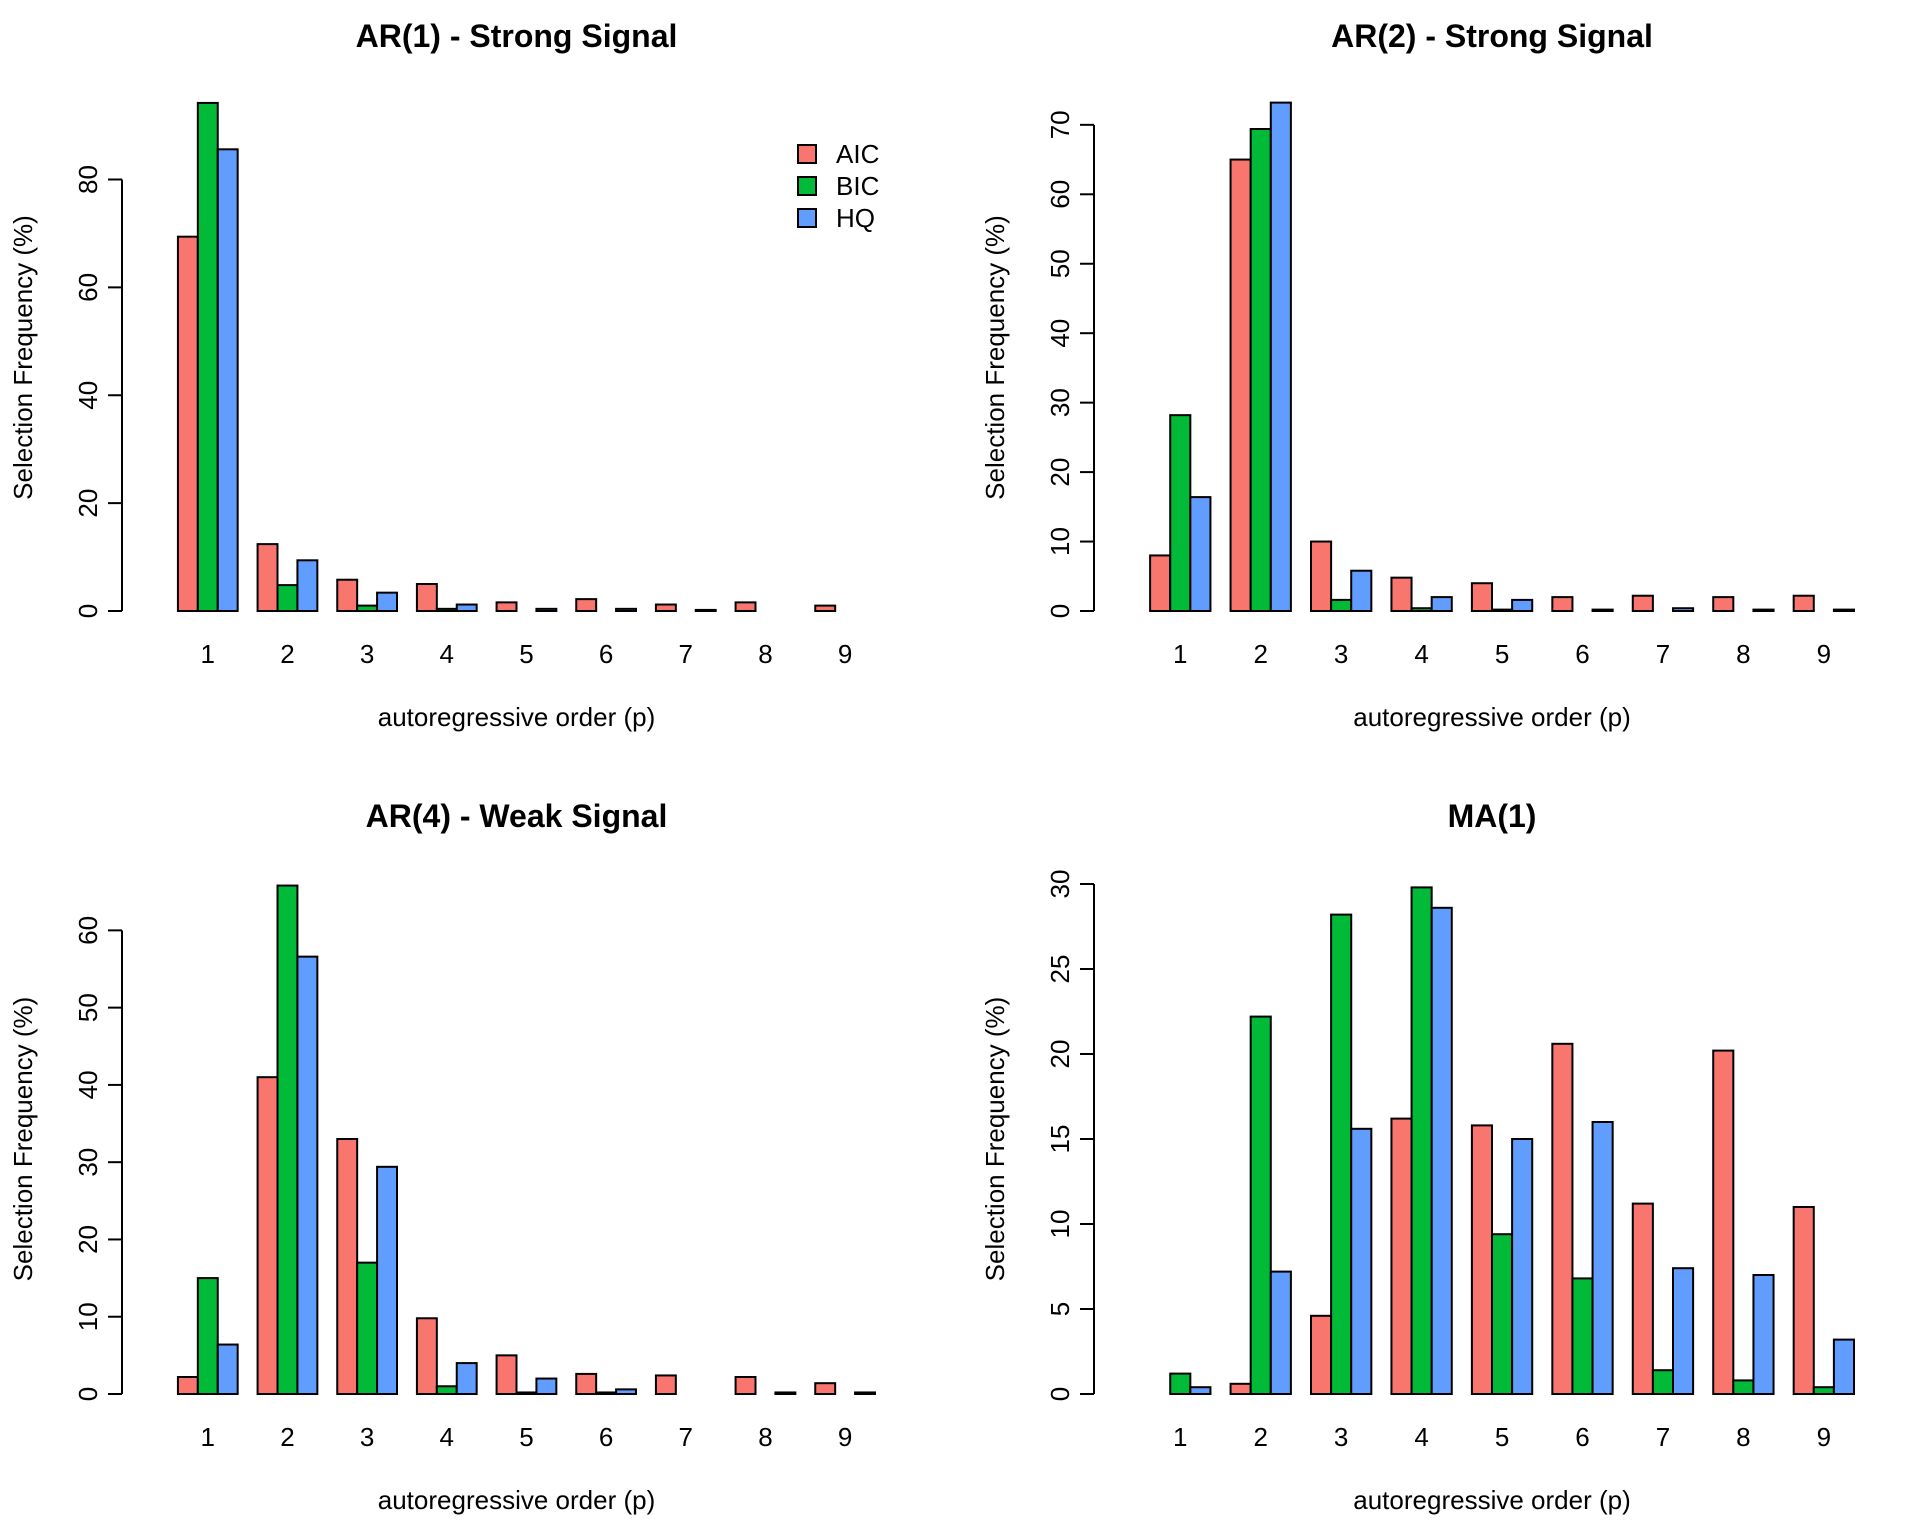 The width and height of the screenshot is (1920, 1536). I want to click on chart-title: AR(2) - Strong Signal, so click(1492, 36).